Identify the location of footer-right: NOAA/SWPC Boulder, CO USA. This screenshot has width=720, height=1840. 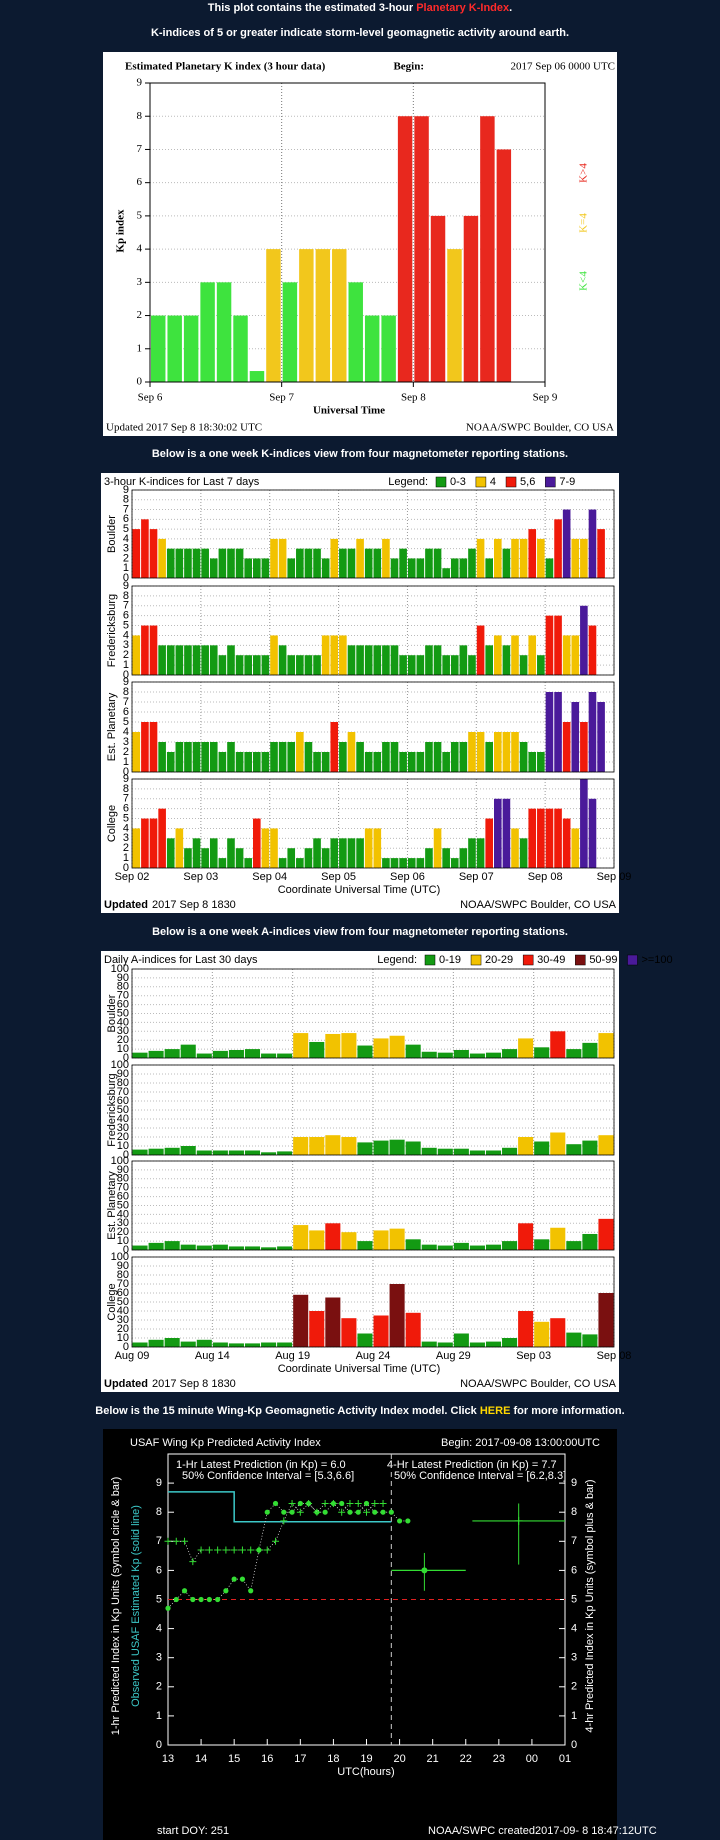
(540, 428).